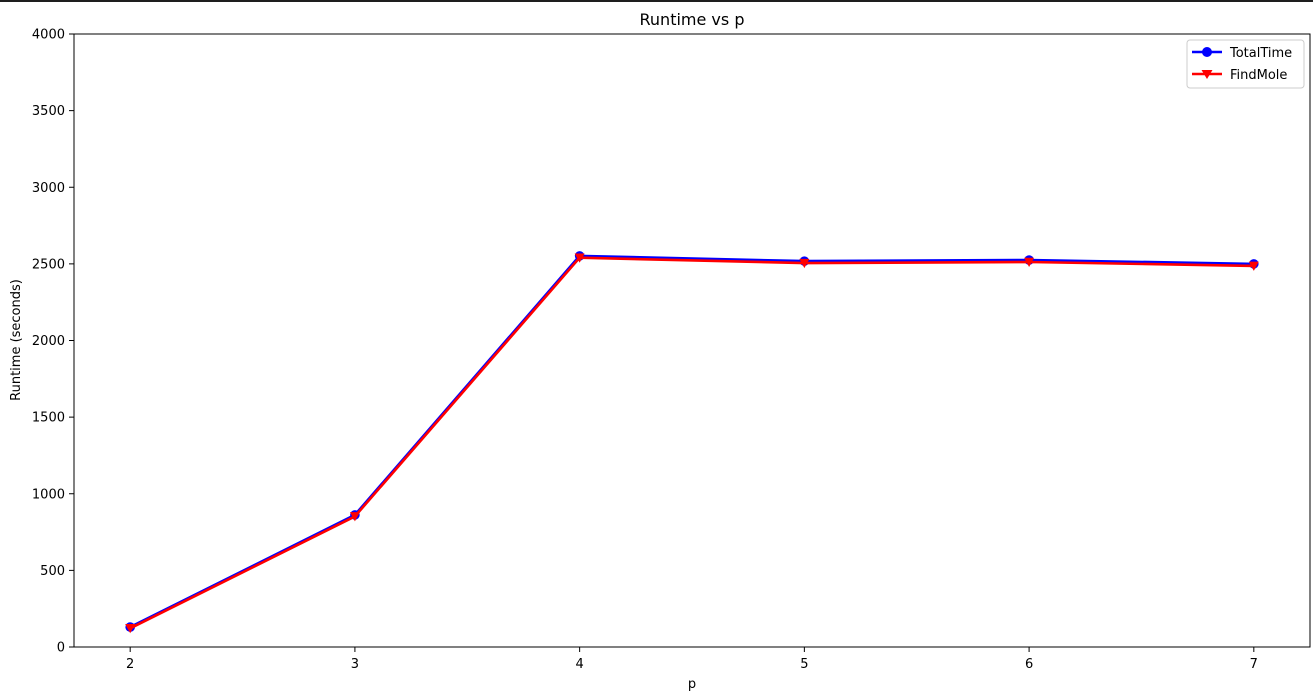 The height and width of the screenshot is (696, 1313). What do you see at coordinates (1254, 664) in the screenshot?
I see `x-tick-label: 7` at bounding box center [1254, 664].